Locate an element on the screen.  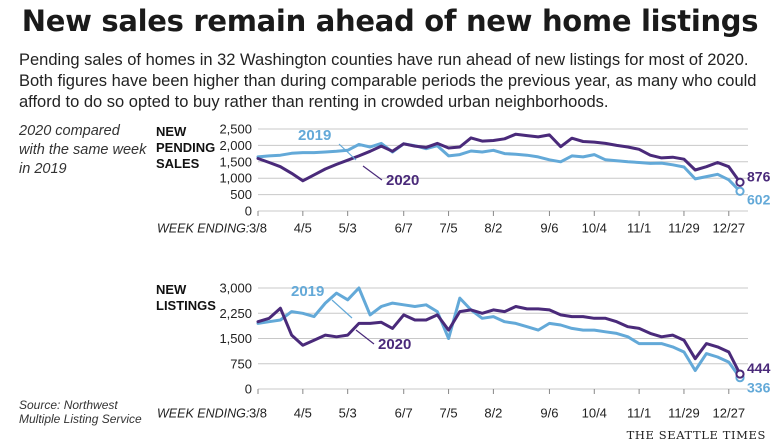
new-listings-label: NEW LISTINGS is located at coordinates (186, 298).